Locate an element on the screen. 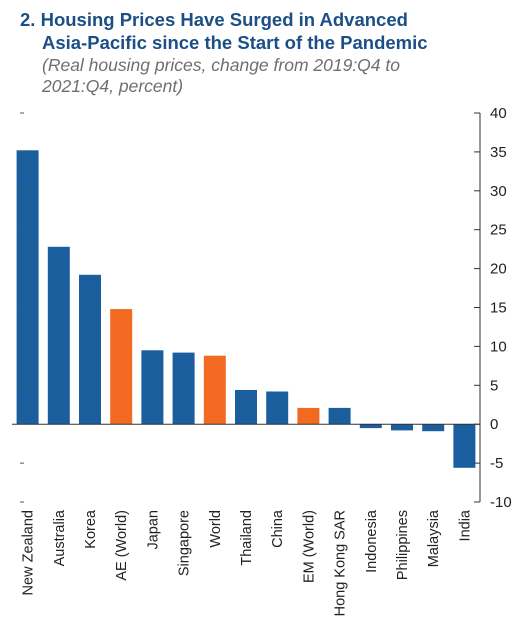 This screenshot has height=641, width=529. x-tick-label: Indonesia is located at coordinates (372, 541).